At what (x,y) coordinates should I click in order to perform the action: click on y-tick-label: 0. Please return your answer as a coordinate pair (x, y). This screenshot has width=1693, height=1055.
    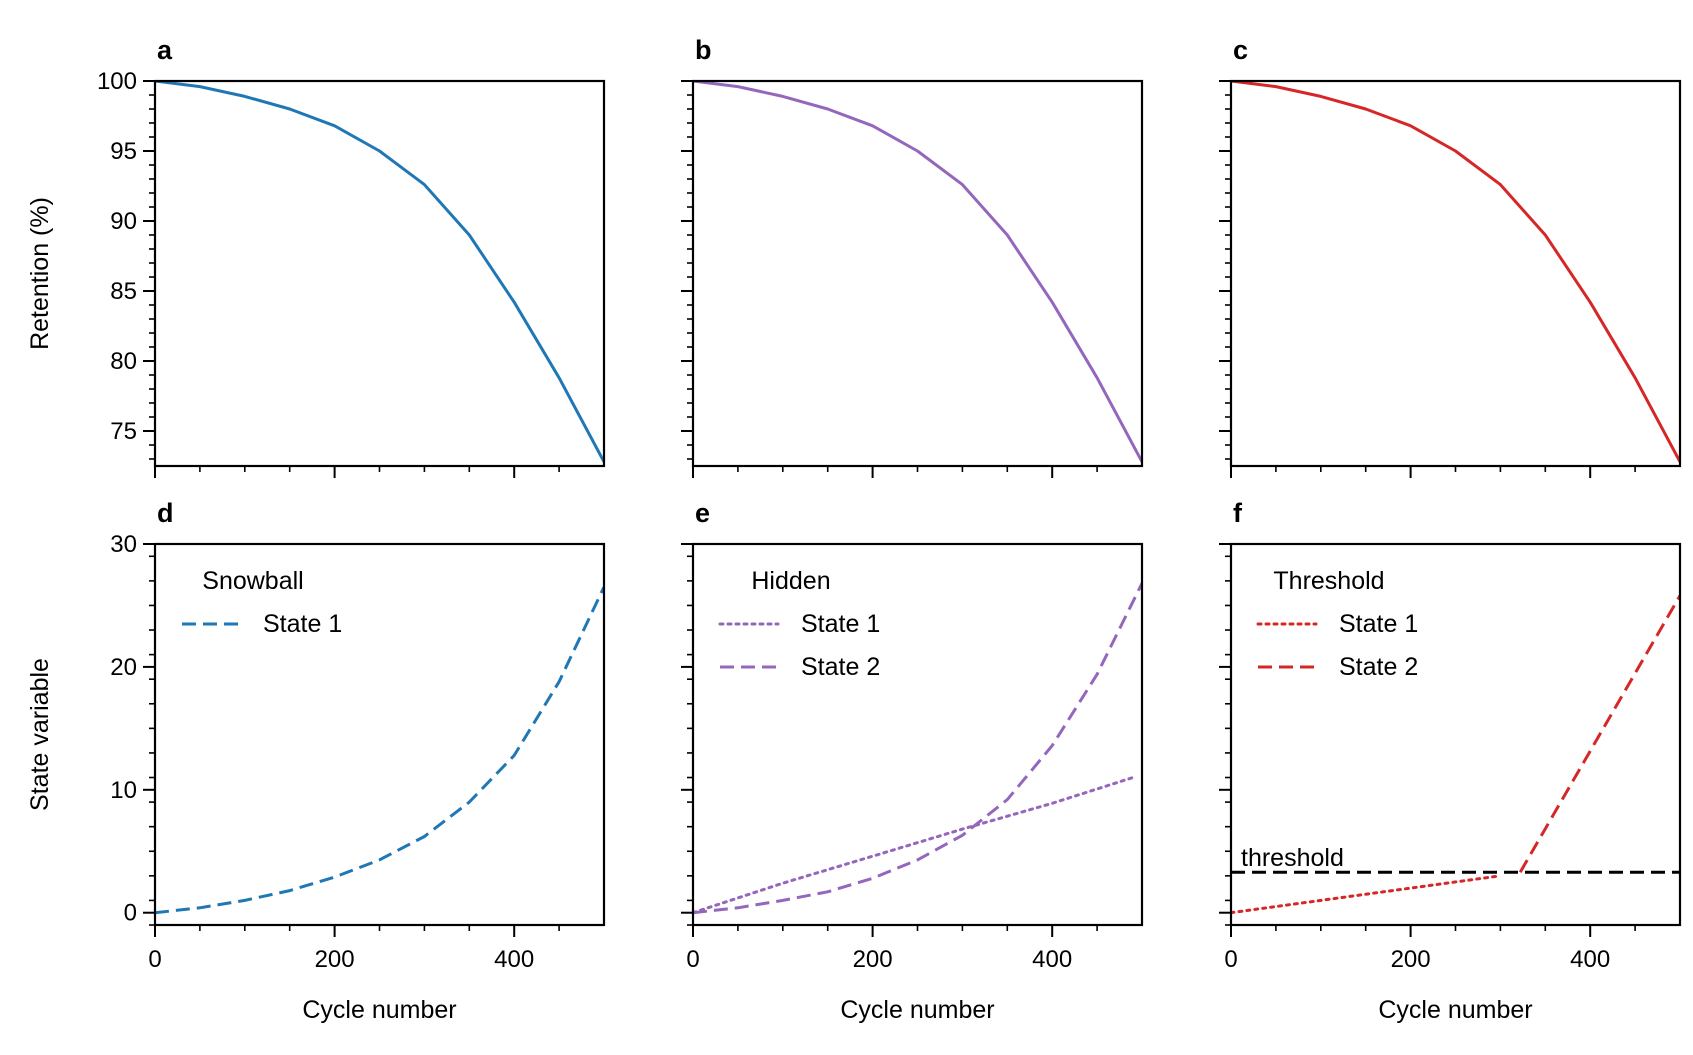
    Looking at the image, I should click on (130, 913).